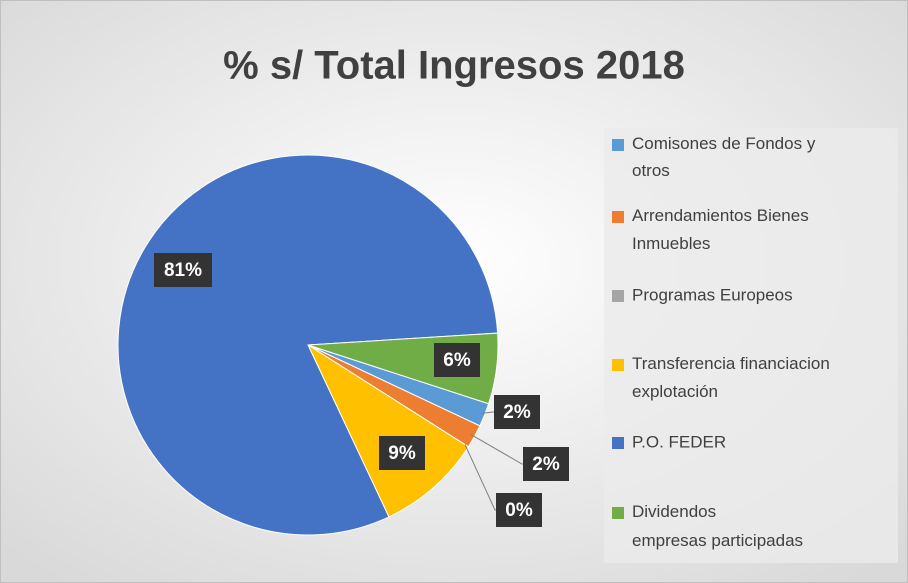 This screenshot has width=908, height=583. I want to click on value-label: 6%, so click(457, 360).